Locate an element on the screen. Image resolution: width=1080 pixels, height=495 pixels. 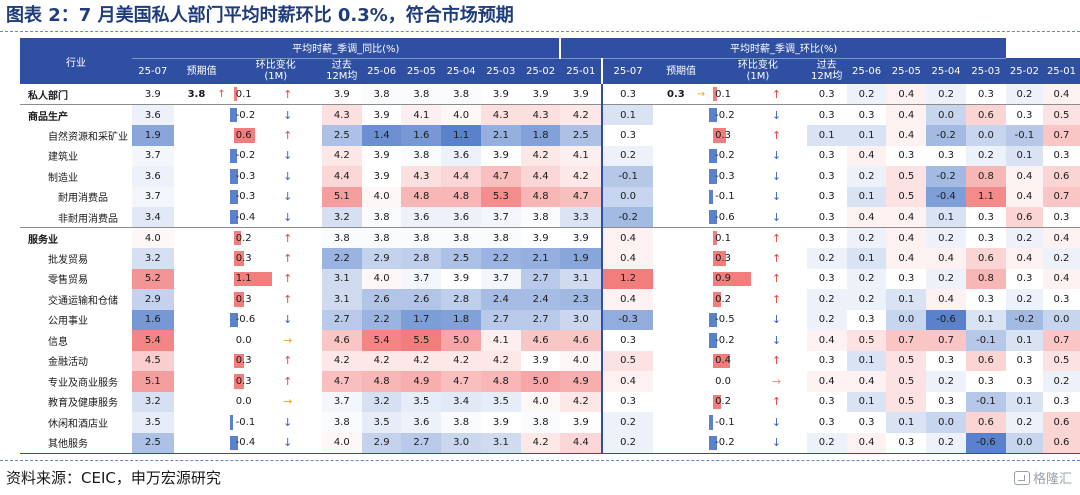
mom-history-cell: 0.1 is located at coordinates (1024, 155).